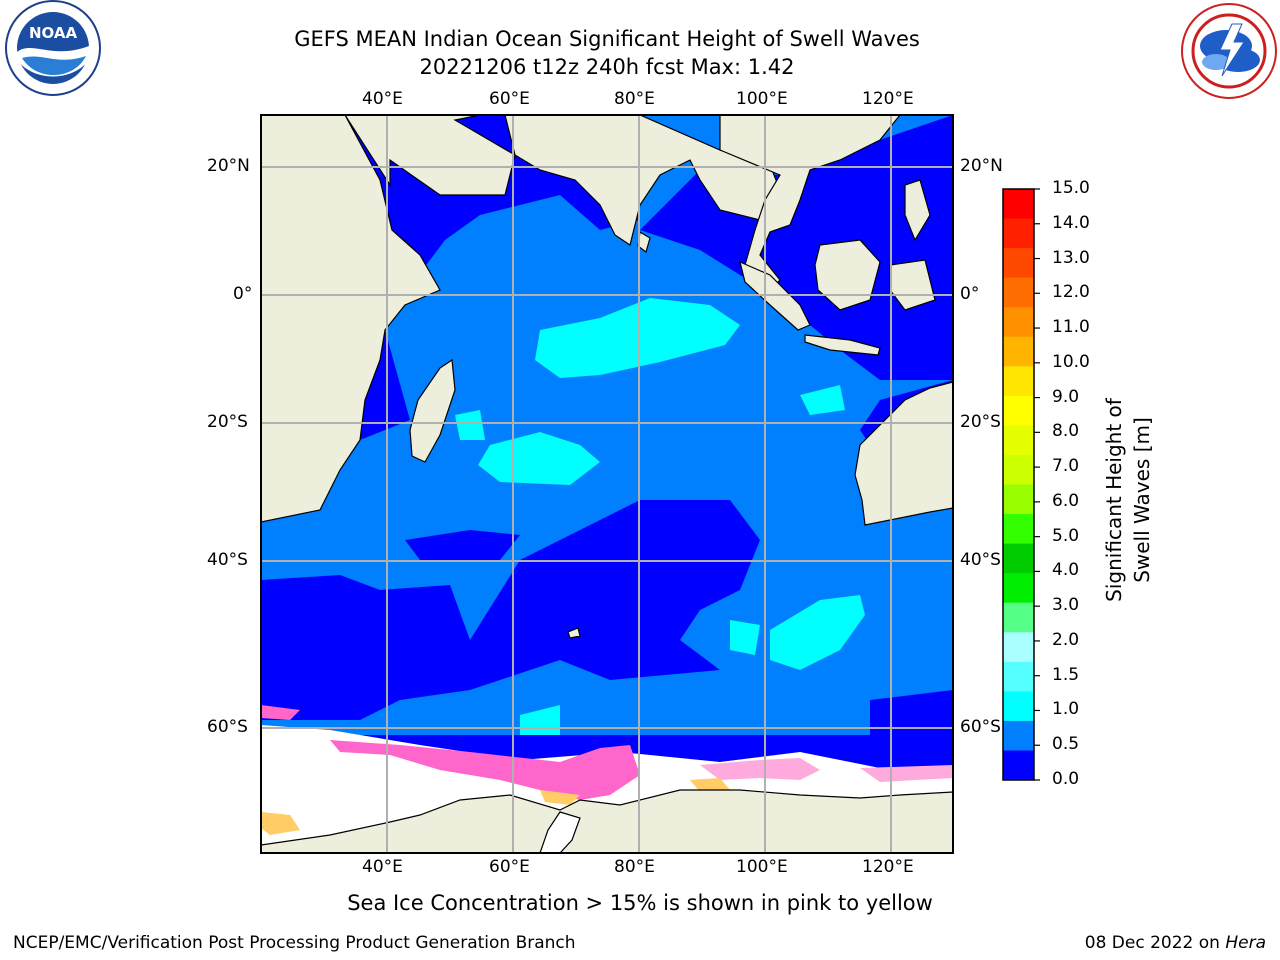  What do you see at coordinates (634, 867) in the screenshot?
I see `lon-label-bottom: 80°E` at bounding box center [634, 867].